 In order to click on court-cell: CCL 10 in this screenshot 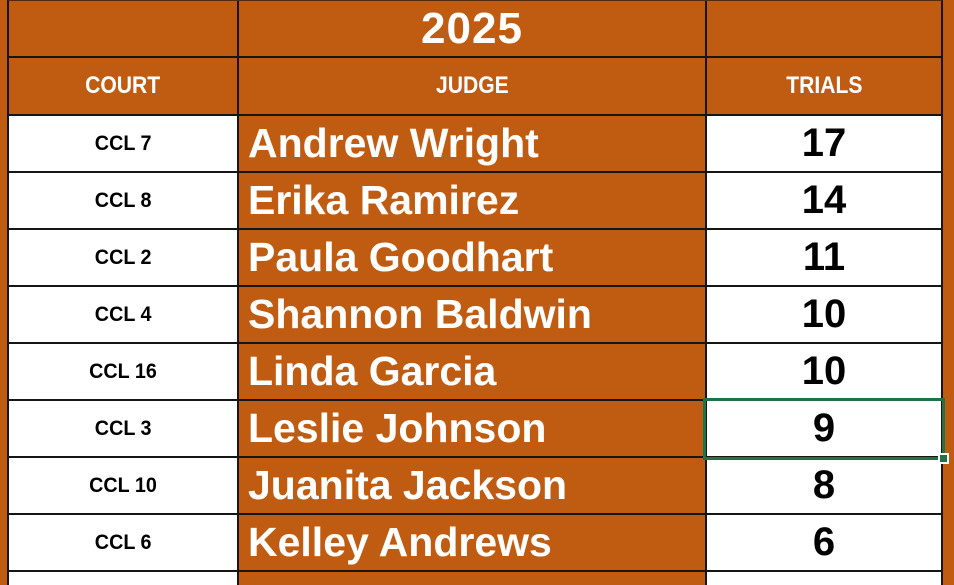, I will do `click(124, 485)`.